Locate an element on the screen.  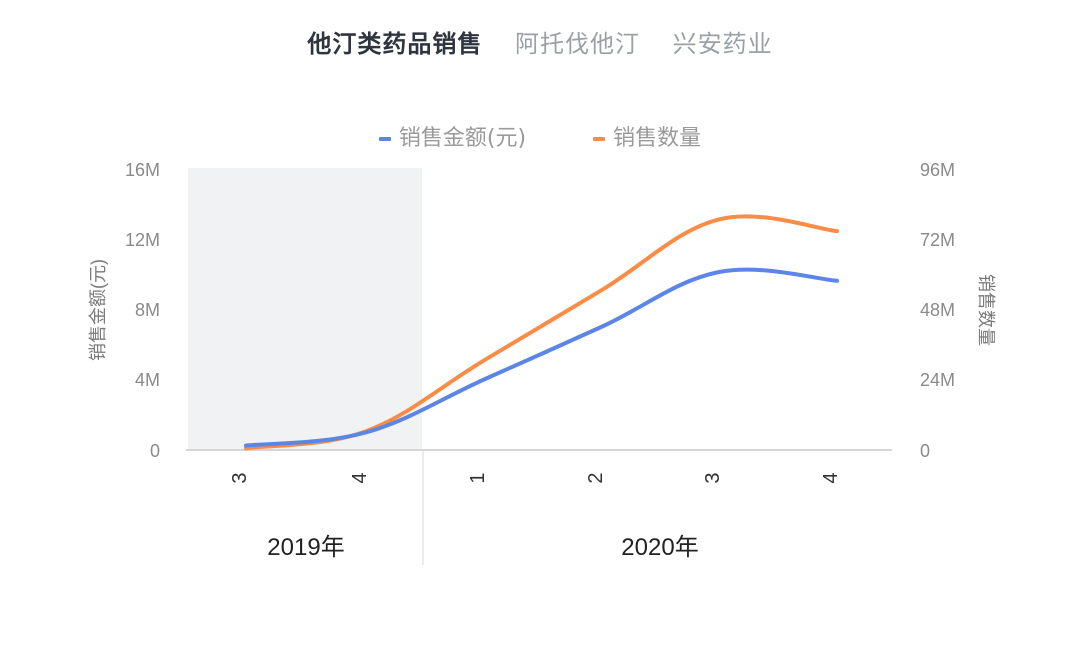
tab-atorvastatin: 阿托伐他汀 is located at coordinates (577, 44).